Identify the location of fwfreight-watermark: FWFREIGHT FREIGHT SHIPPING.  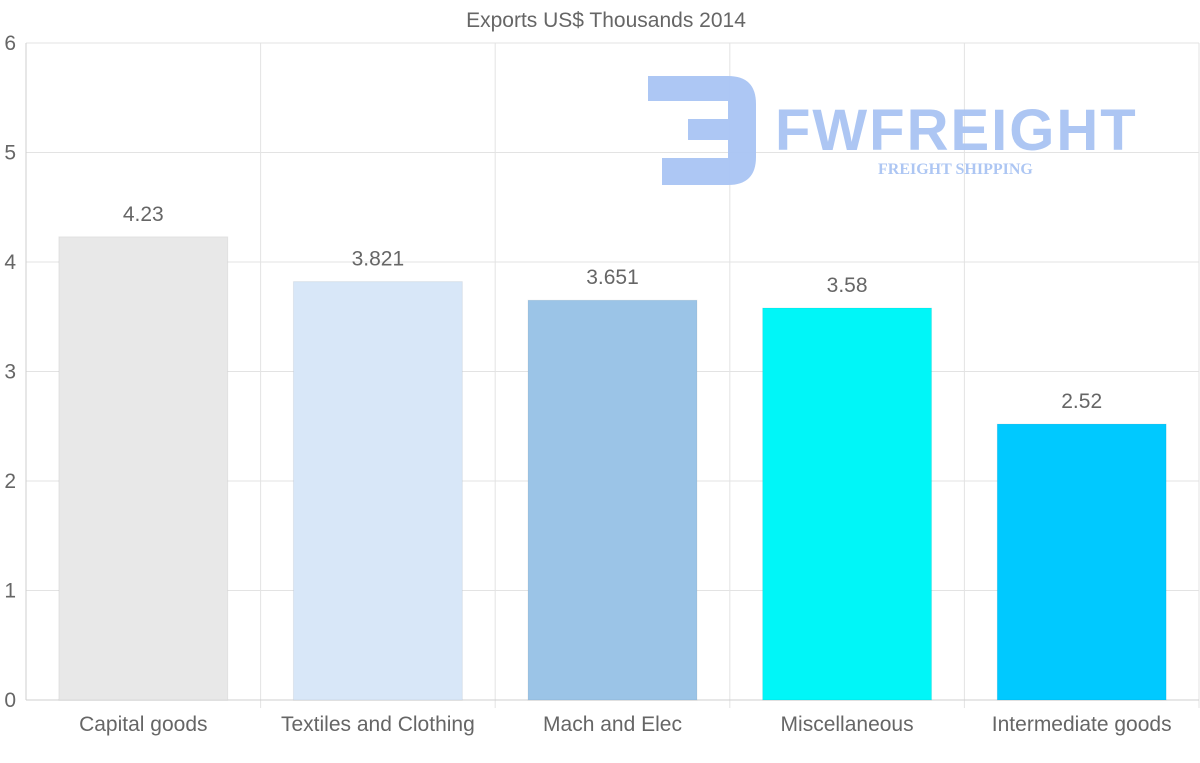
(893, 130).